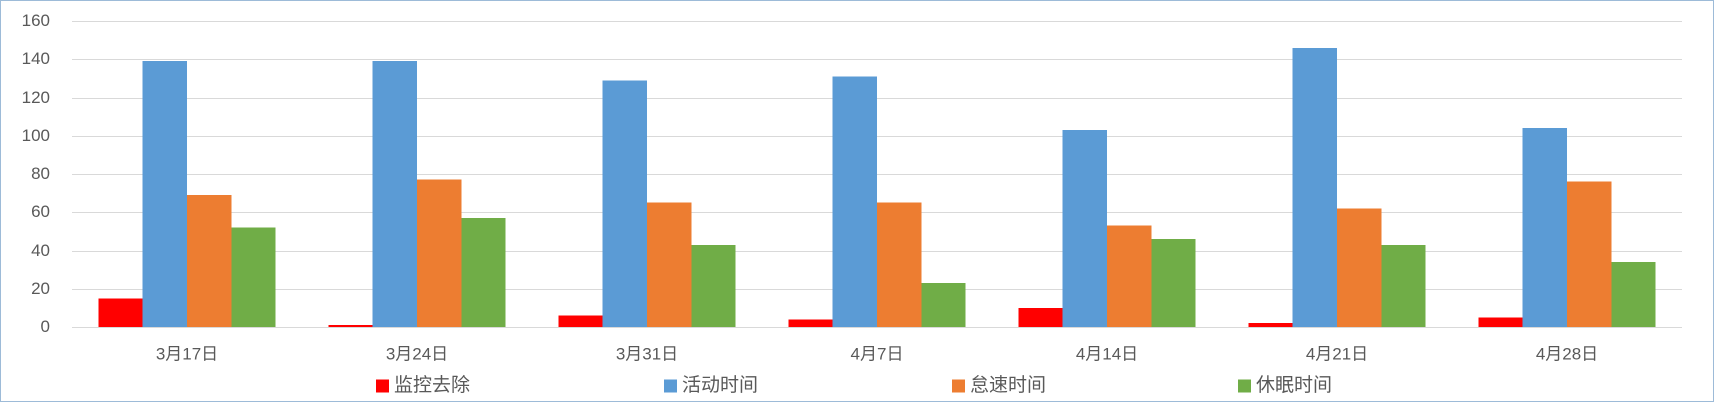 This screenshot has width=1714, height=402. What do you see at coordinates (417, 353) in the screenshot?
I see `x-tick-label: 3月24日` at bounding box center [417, 353].